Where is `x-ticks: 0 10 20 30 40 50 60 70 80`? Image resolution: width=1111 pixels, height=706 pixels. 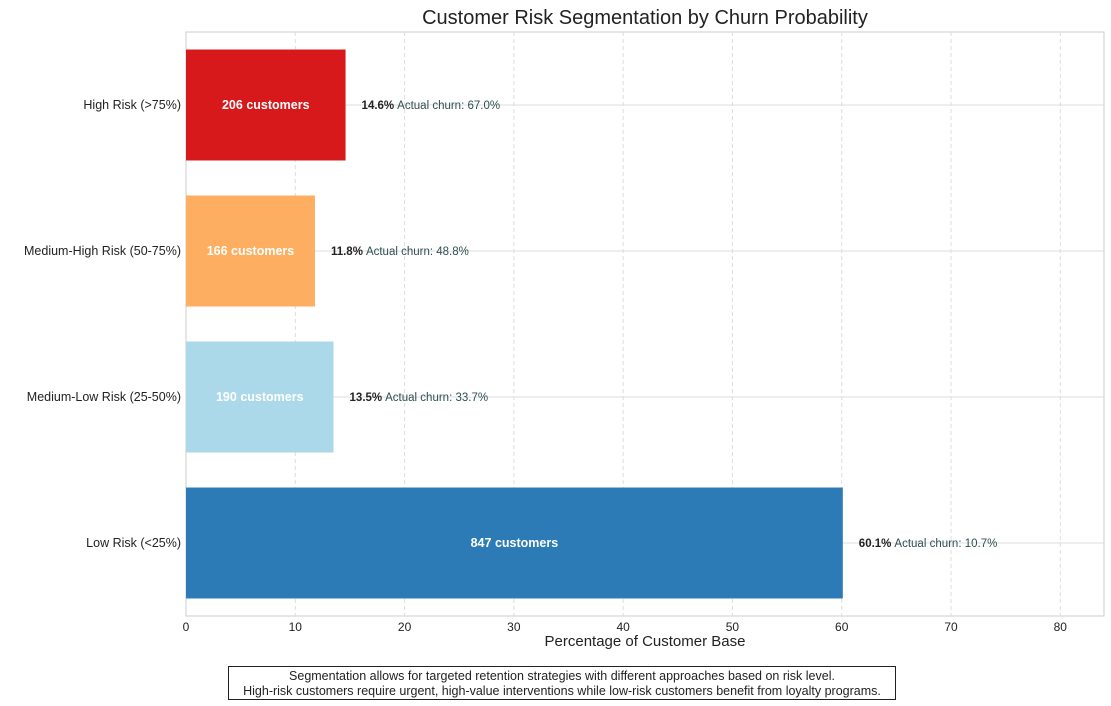 x-ticks: 0 10 20 30 40 50 60 70 80 is located at coordinates (625, 627).